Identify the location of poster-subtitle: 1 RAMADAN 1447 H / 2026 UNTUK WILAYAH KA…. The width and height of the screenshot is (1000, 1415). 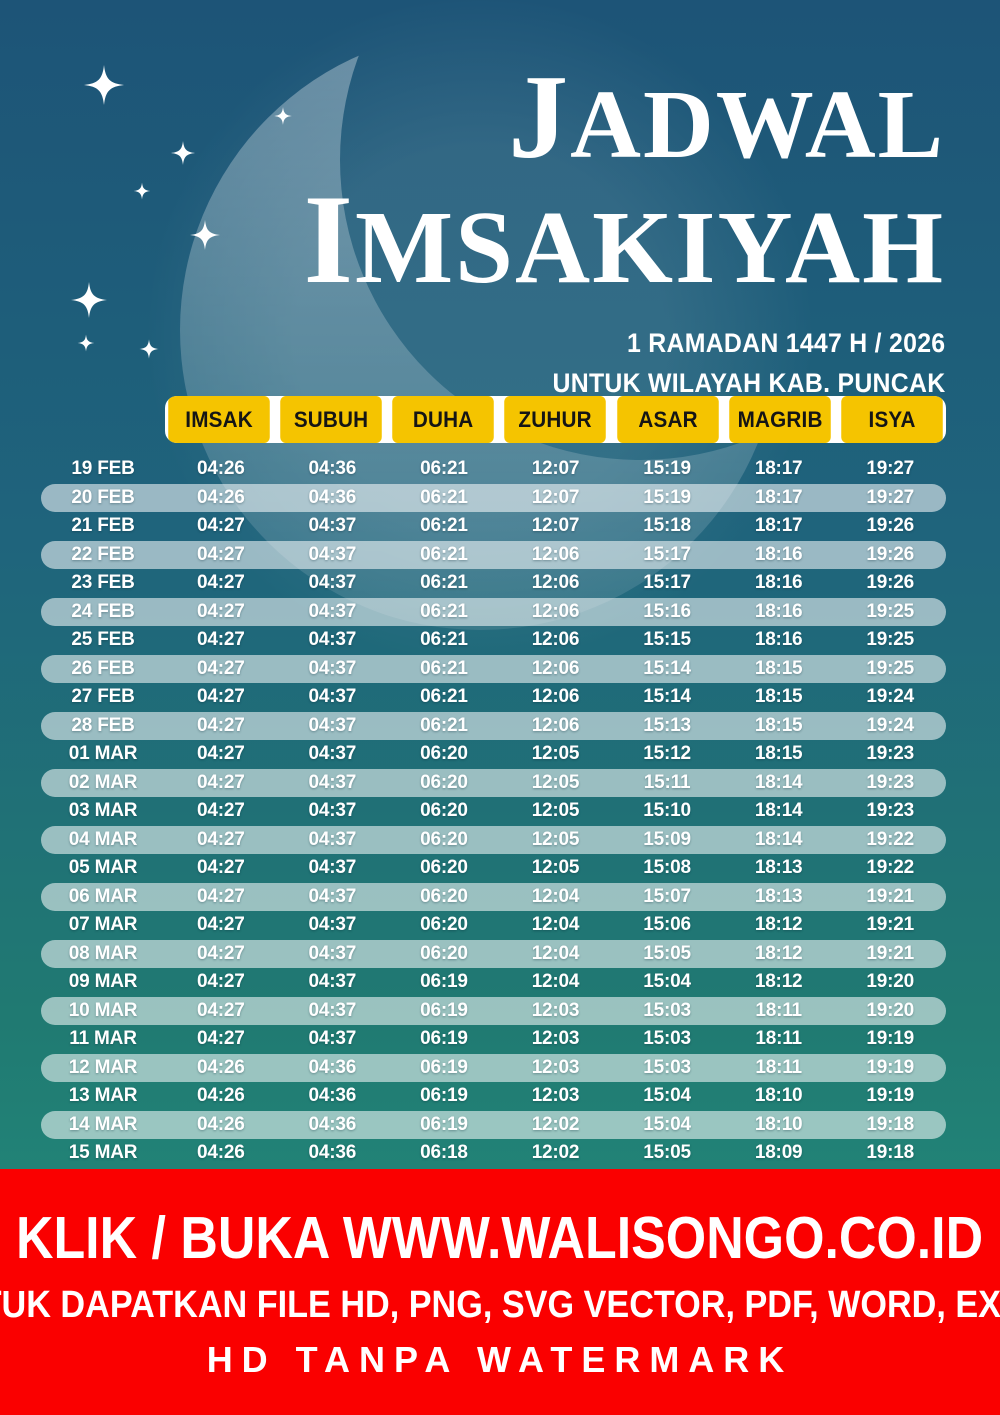
(650, 363).